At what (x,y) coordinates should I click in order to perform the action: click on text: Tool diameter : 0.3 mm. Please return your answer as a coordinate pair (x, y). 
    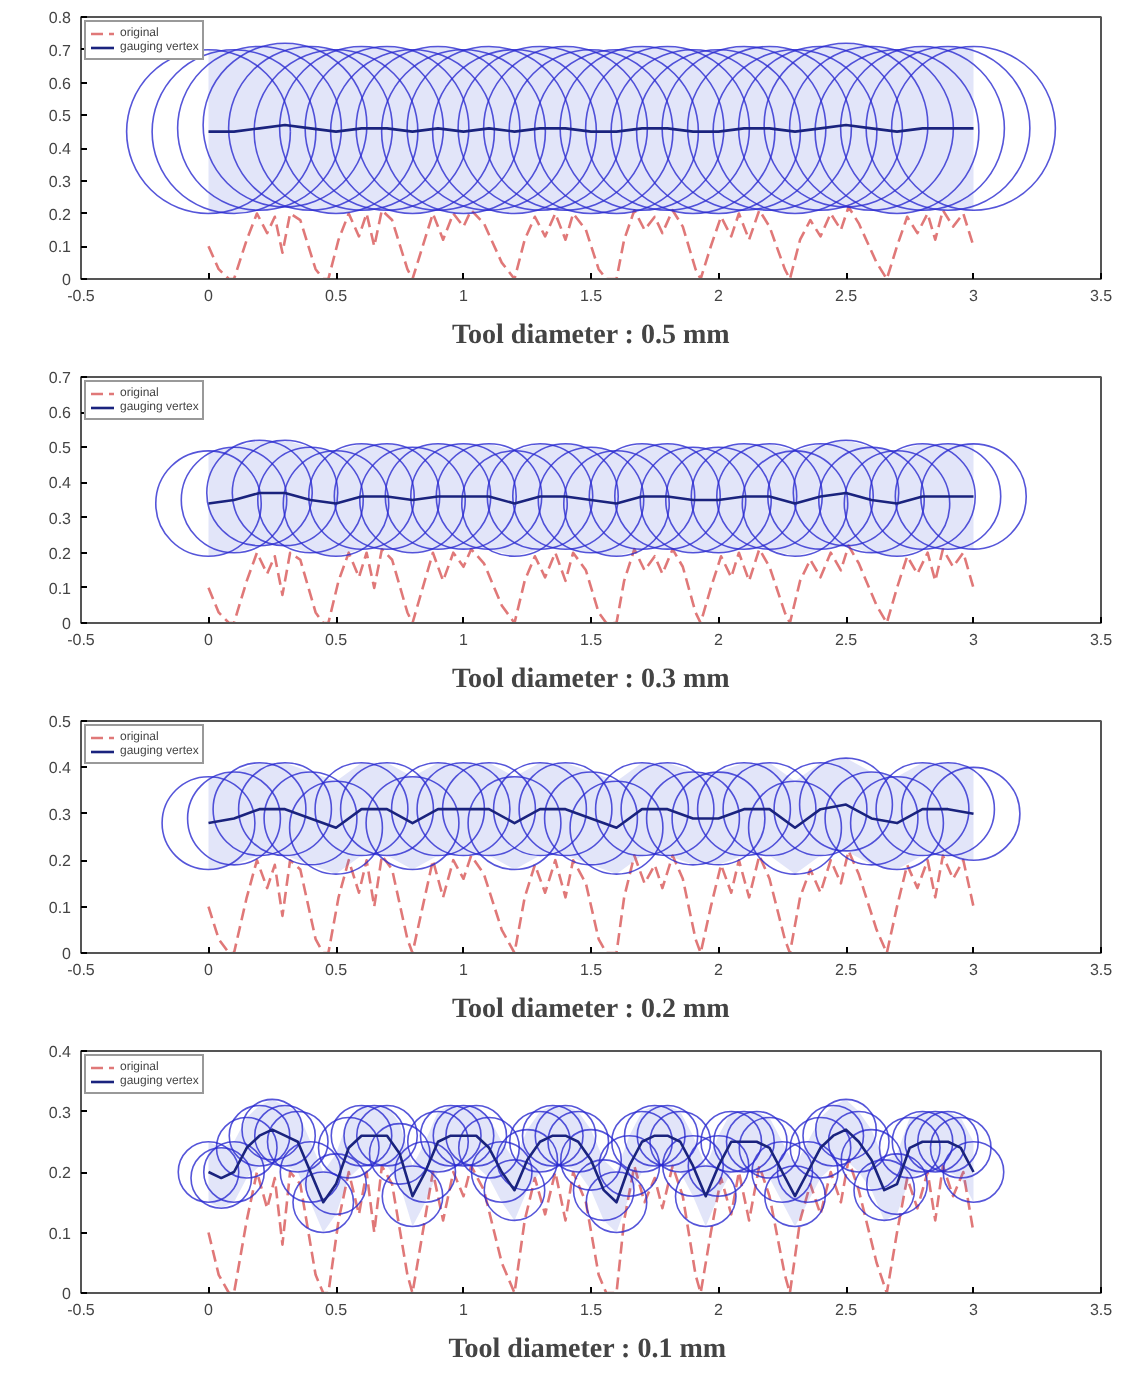
    Looking at the image, I should click on (591, 680).